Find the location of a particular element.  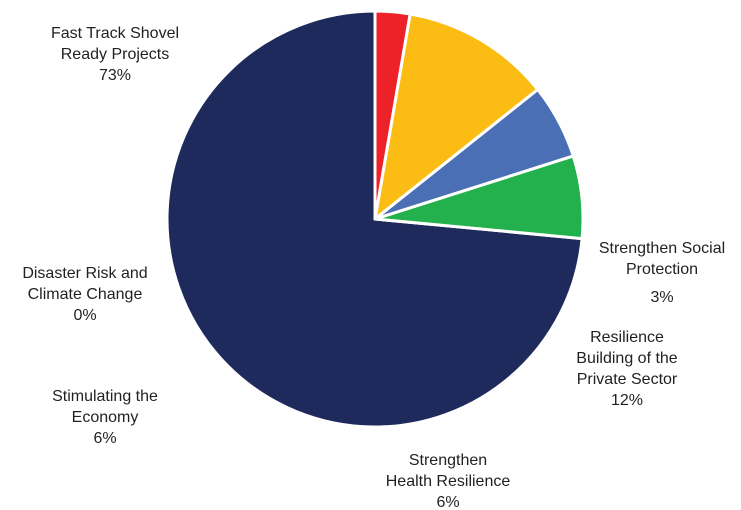

slice-label-line: Strengthen is located at coordinates (448, 460).